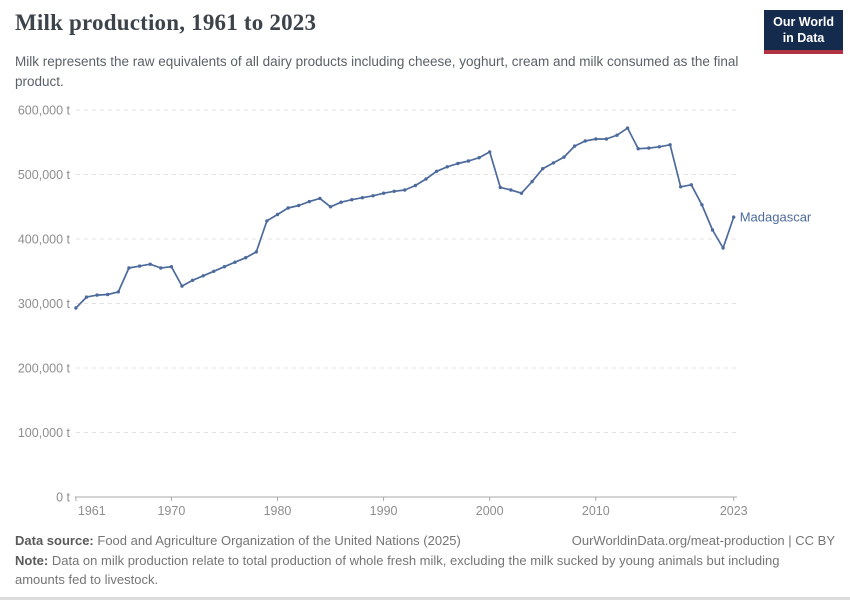 This screenshot has height=600, width=850. What do you see at coordinates (627, 128) in the screenshot?
I see `data-point-2013` at bounding box center [627, 128].